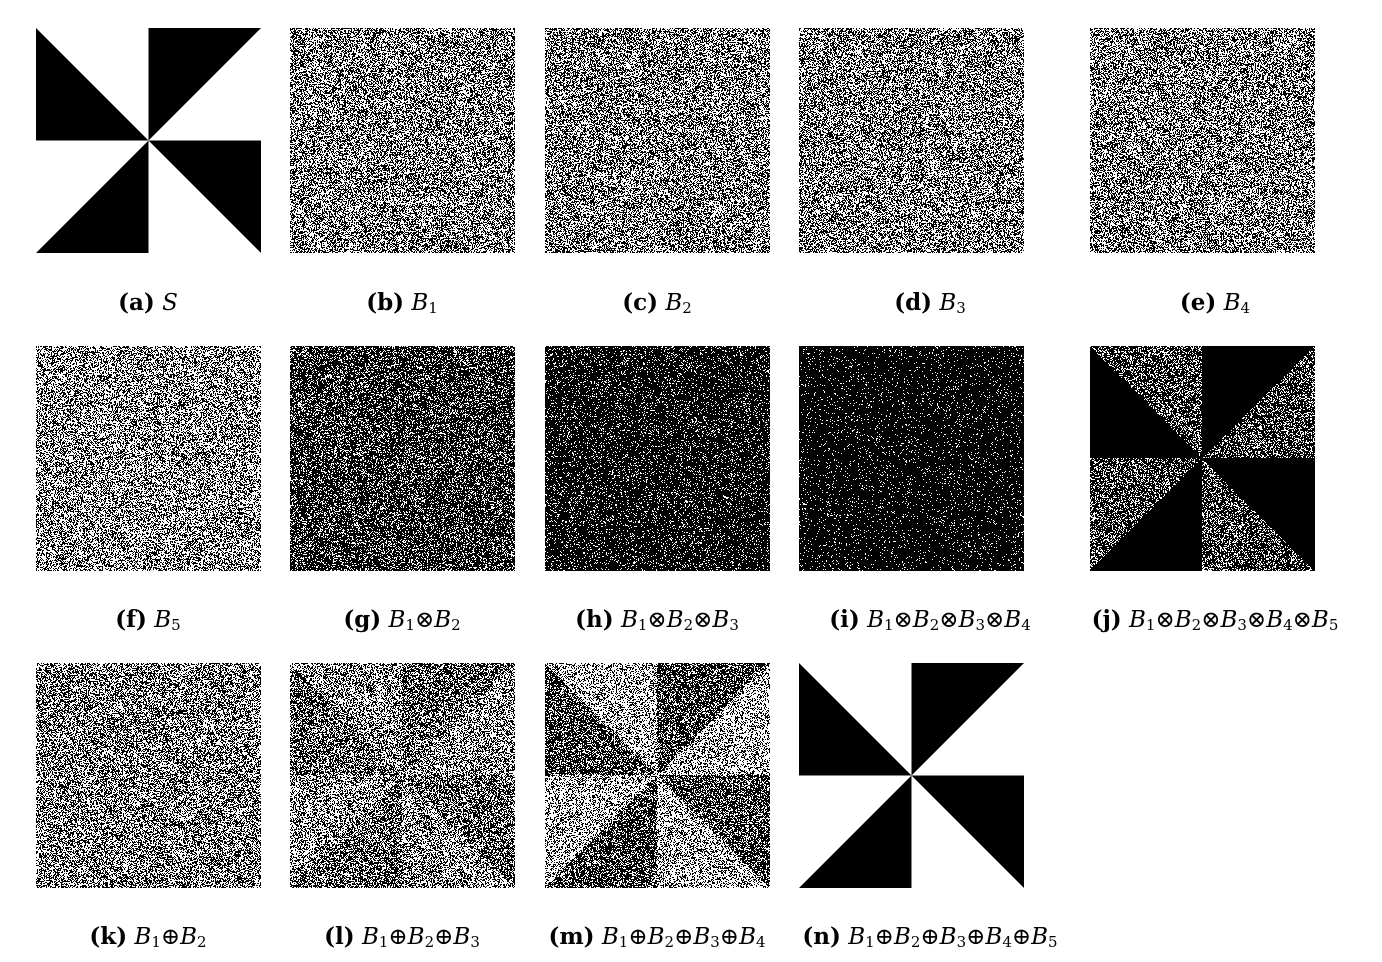 Image resolution: width=1382 pixels, height=962 pixels. I want to click on panel-f-svg, so click(148, 458).